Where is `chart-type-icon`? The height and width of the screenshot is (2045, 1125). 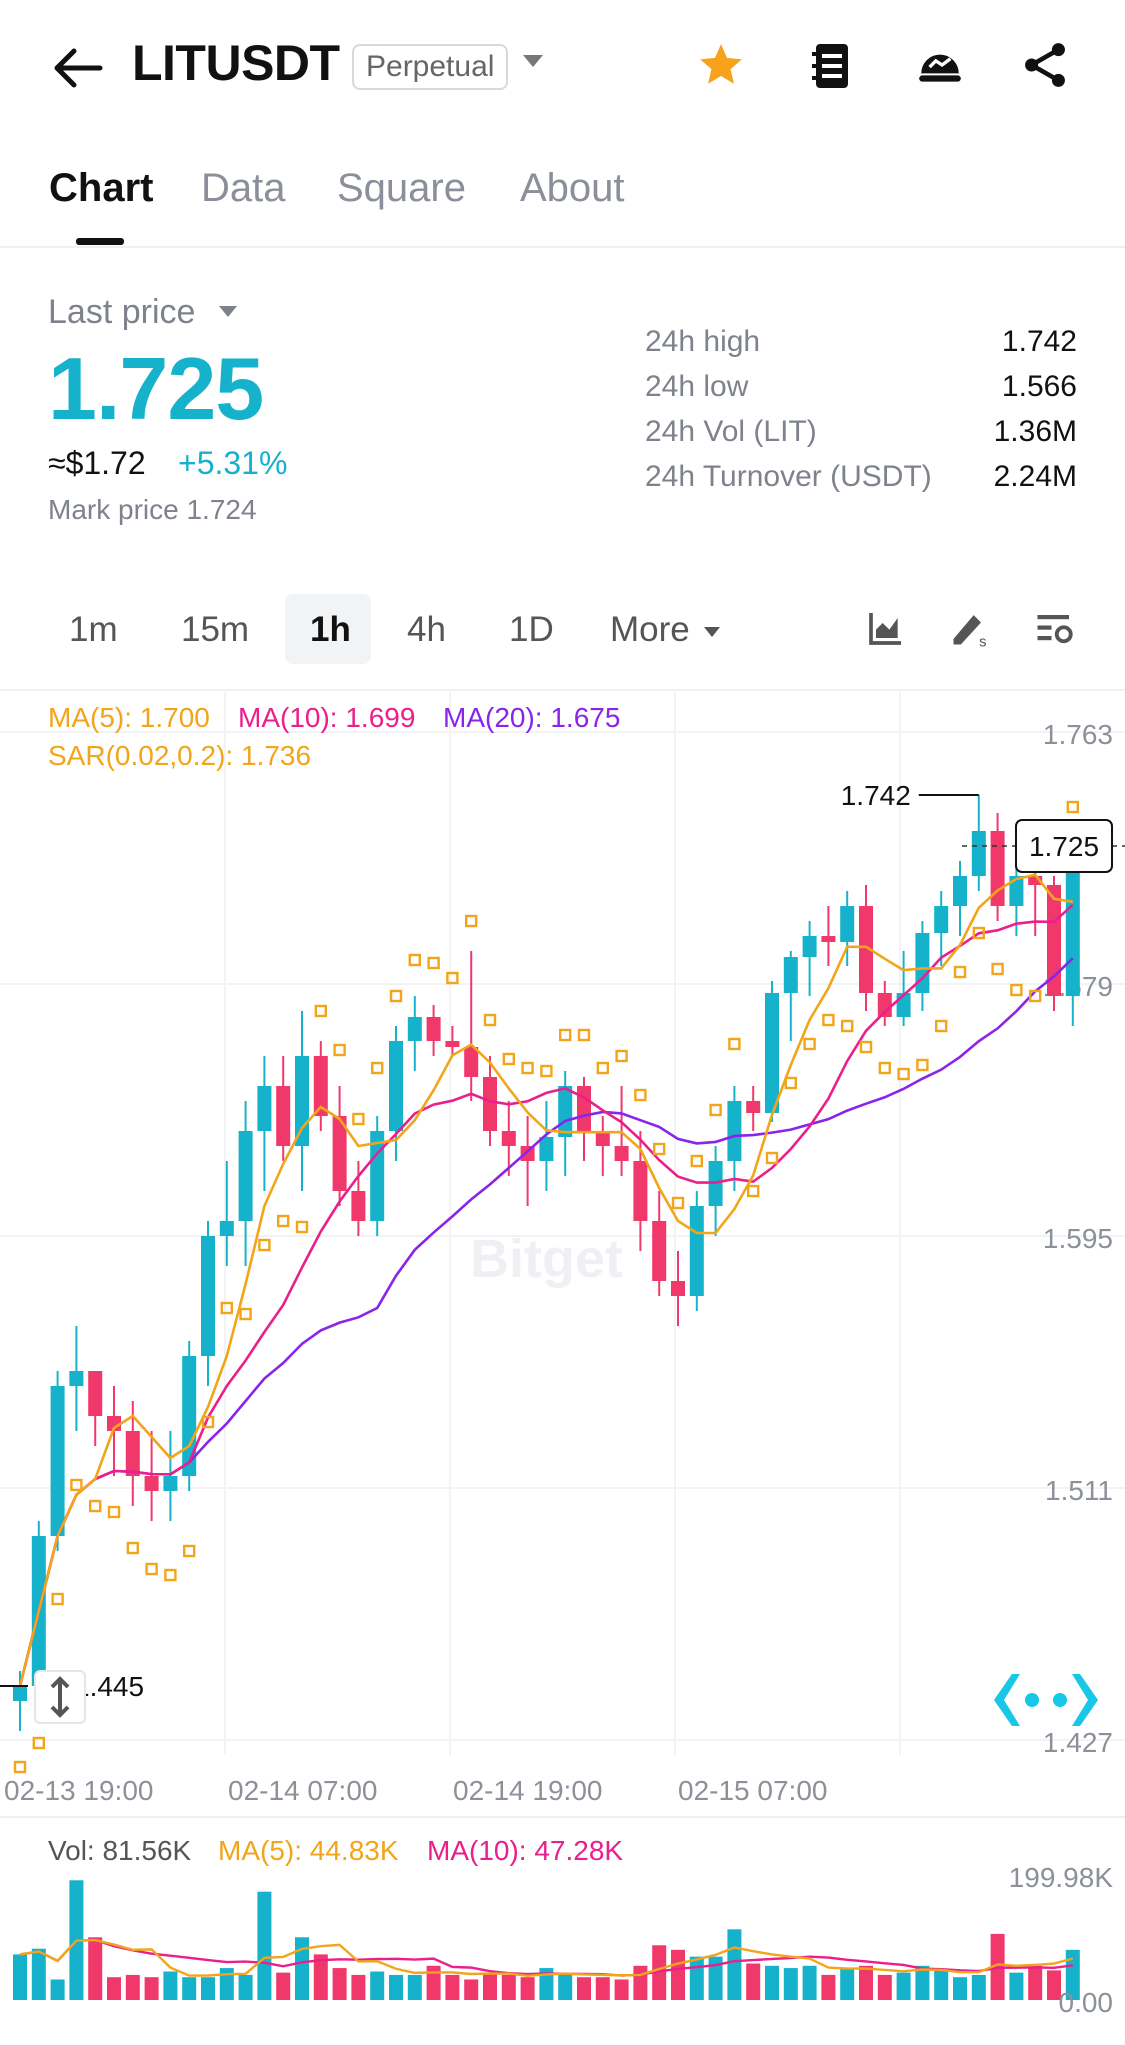
chart-type-icon is located at coordinates (886, 628).